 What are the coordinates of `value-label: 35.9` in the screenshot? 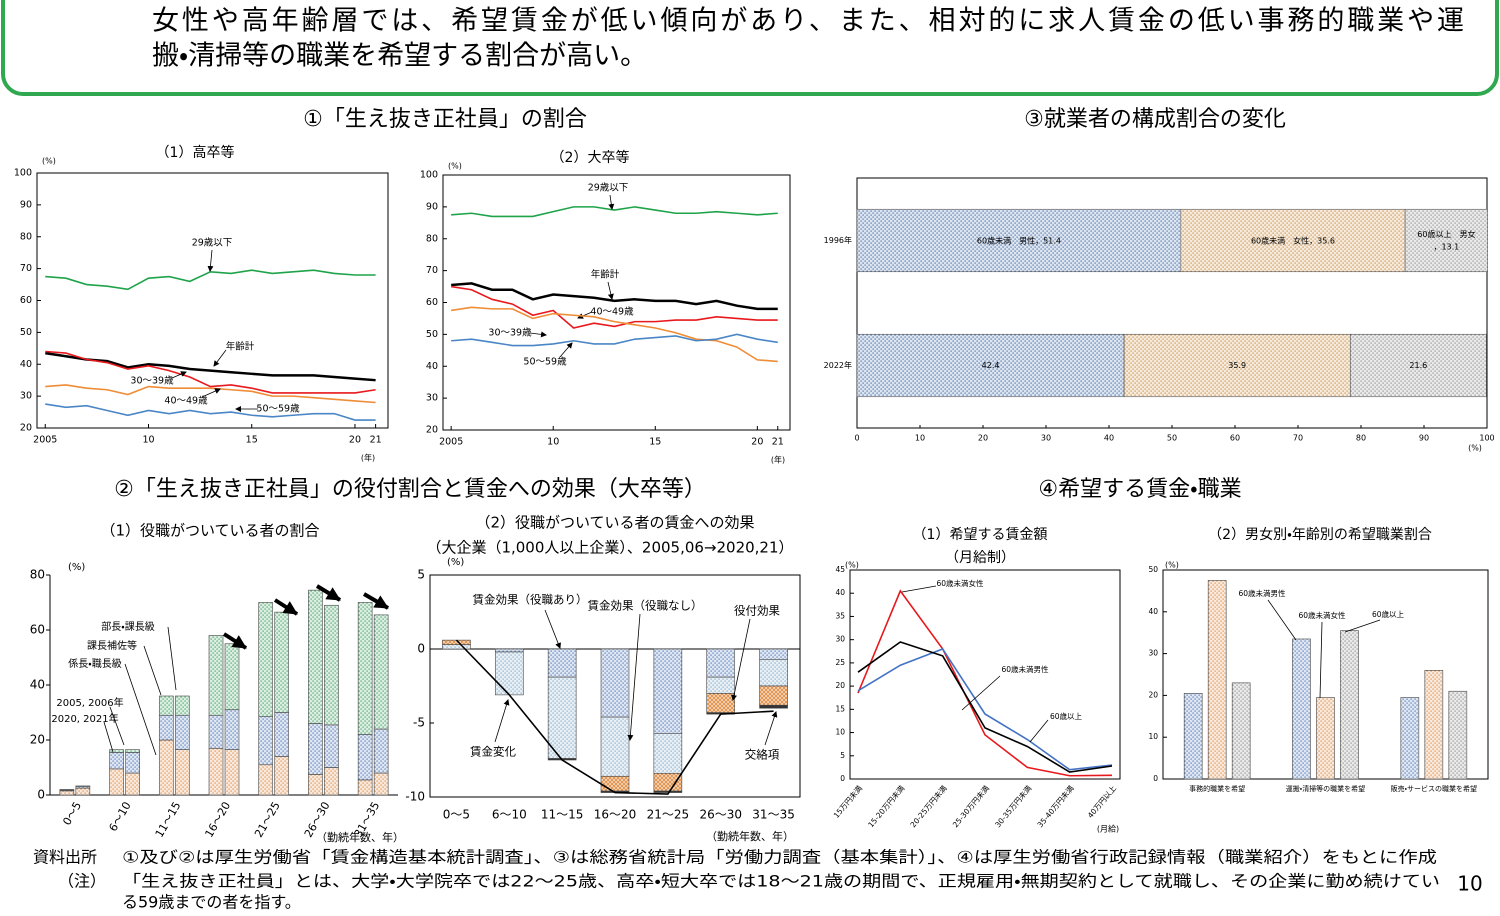 It's located at (1237, 365).